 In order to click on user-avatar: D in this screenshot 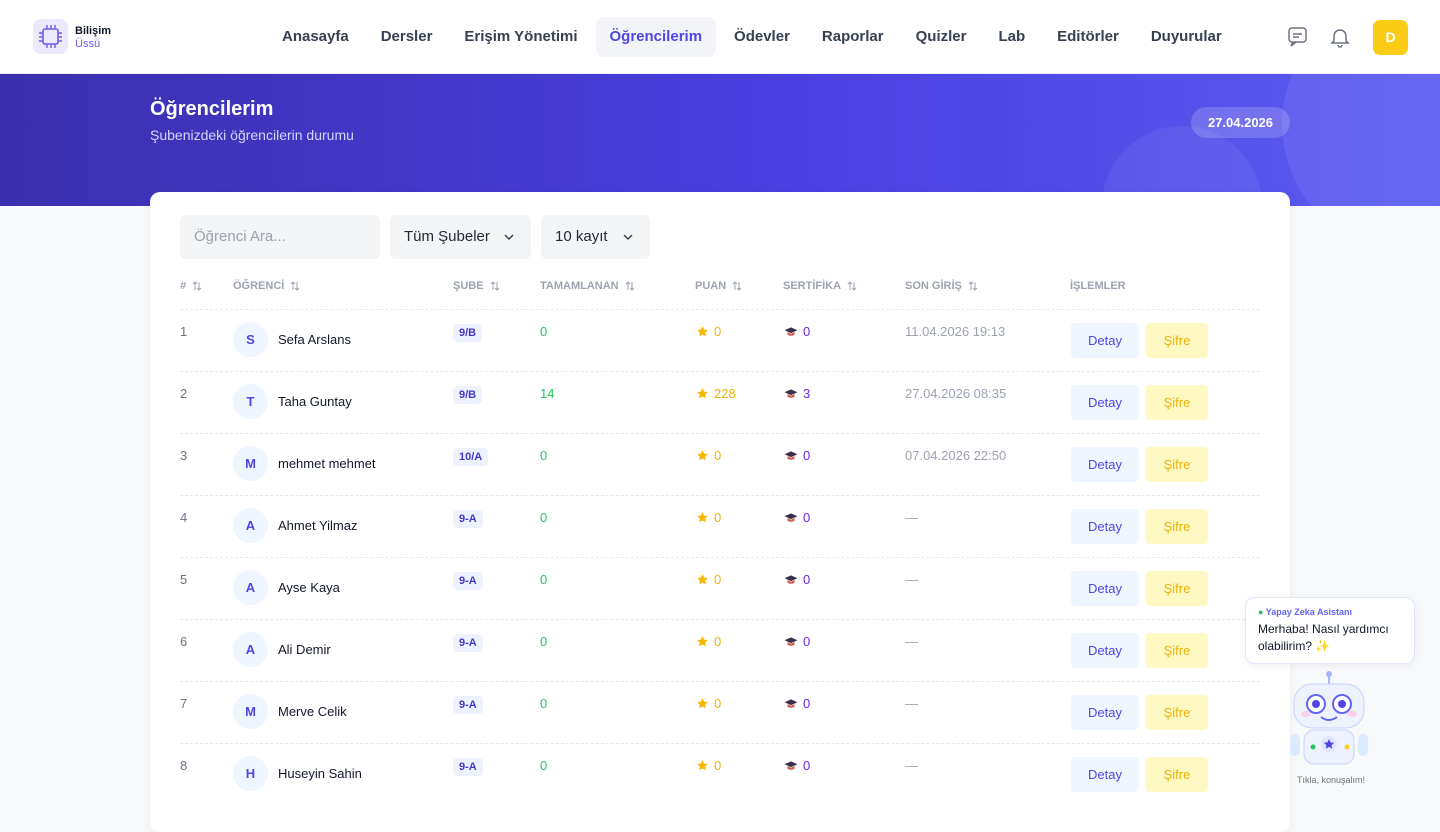, I will do `click(1390, 37)`.